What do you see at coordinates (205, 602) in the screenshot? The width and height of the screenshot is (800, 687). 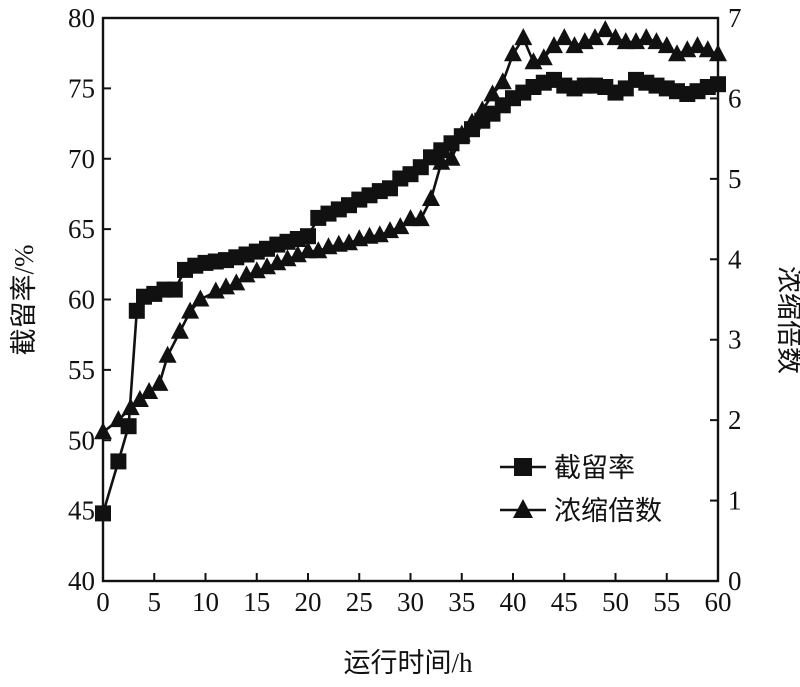 I see `x-tick-label: 10` at bounding box center [205, 602].